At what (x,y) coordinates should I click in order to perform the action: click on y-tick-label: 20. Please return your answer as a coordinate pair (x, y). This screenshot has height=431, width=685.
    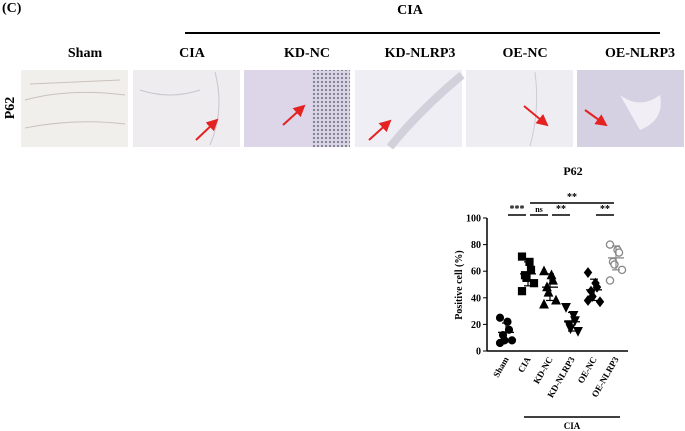
    Looking at the image, I should click on (476, 325).